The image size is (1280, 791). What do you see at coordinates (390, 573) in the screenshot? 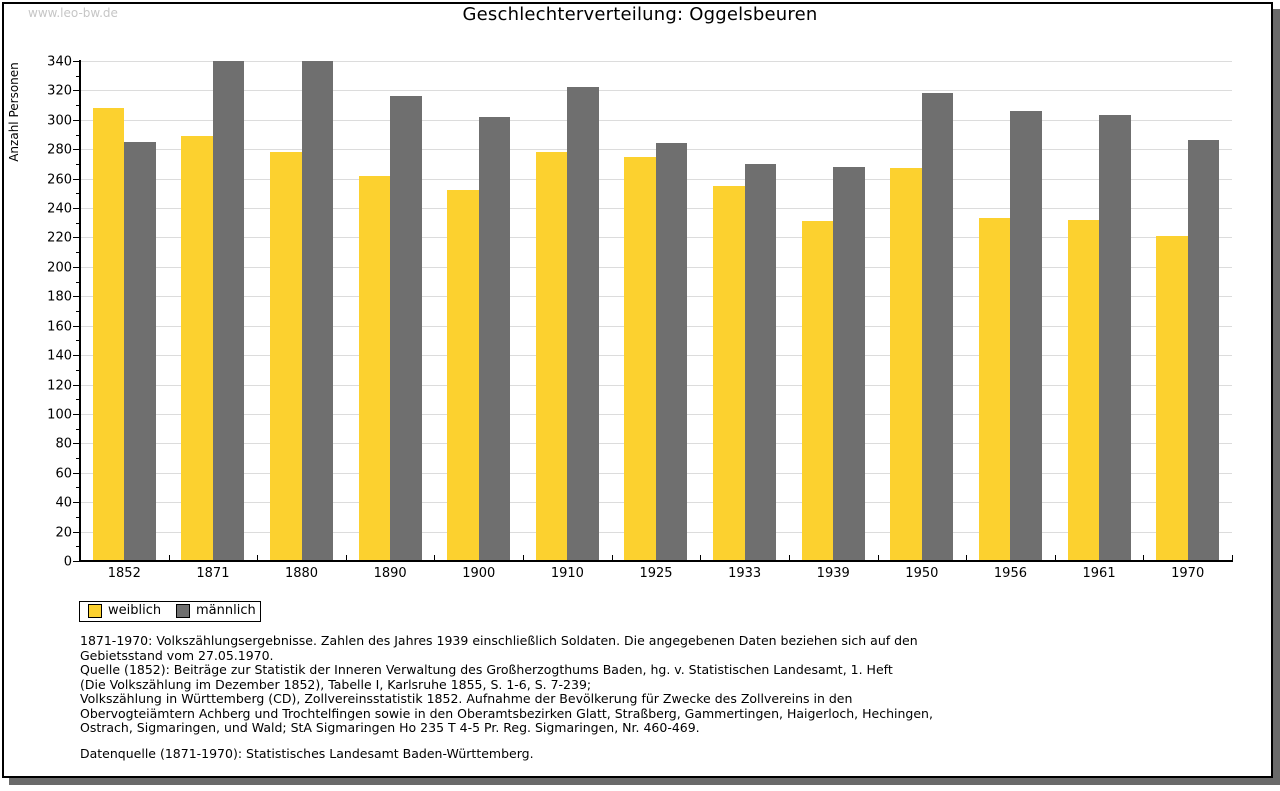
I see `x-tick-label: 1890` at bounding box center [390, 573].